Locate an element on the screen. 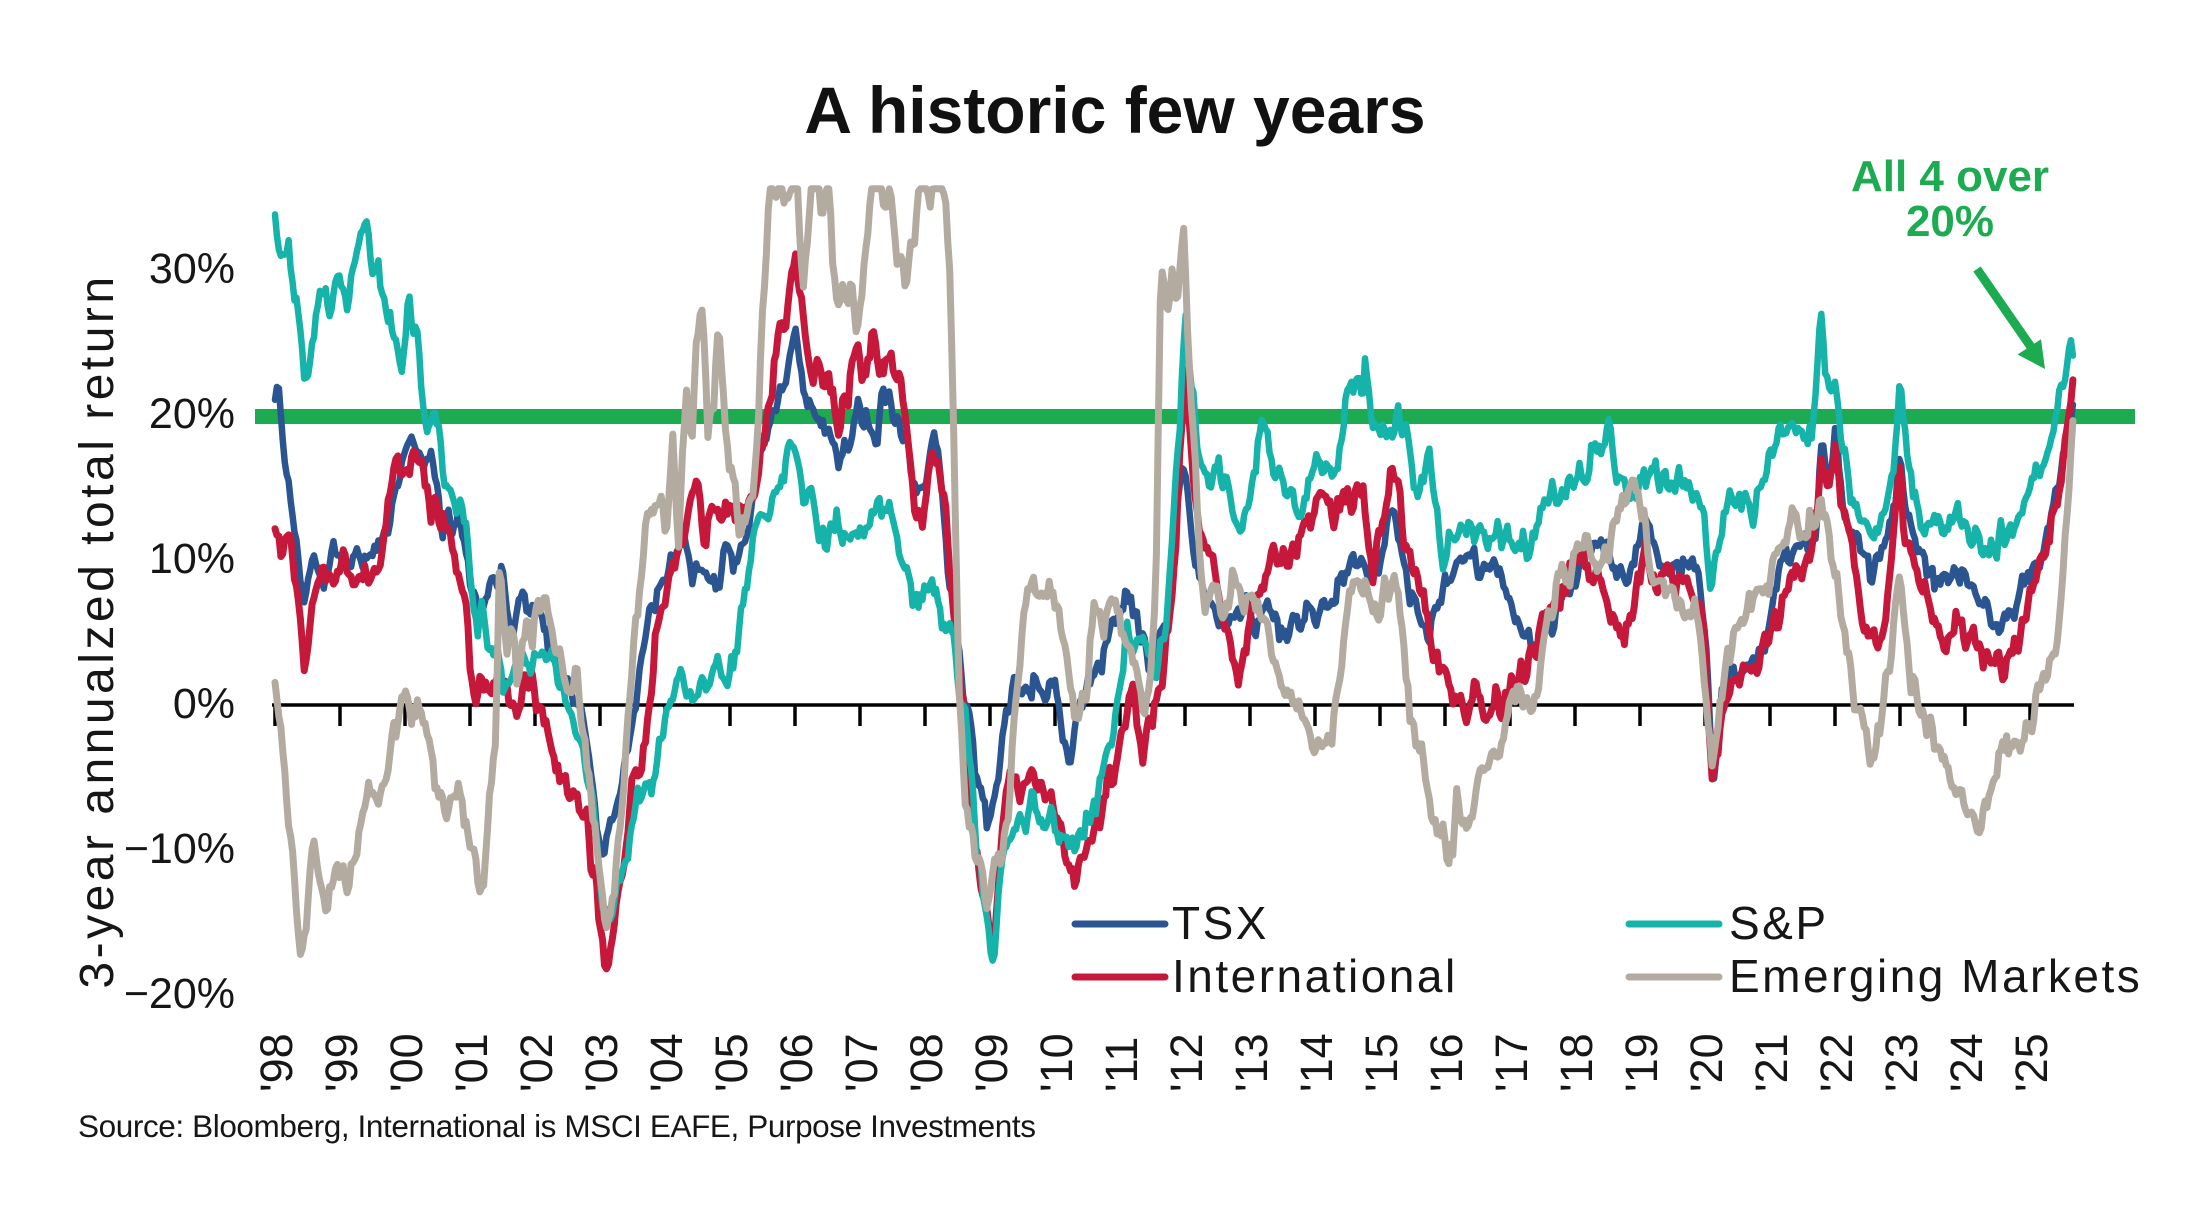 This screenshot has height=1212, width=2196. svg-text: '04 is located at coordinates (666, 1062).